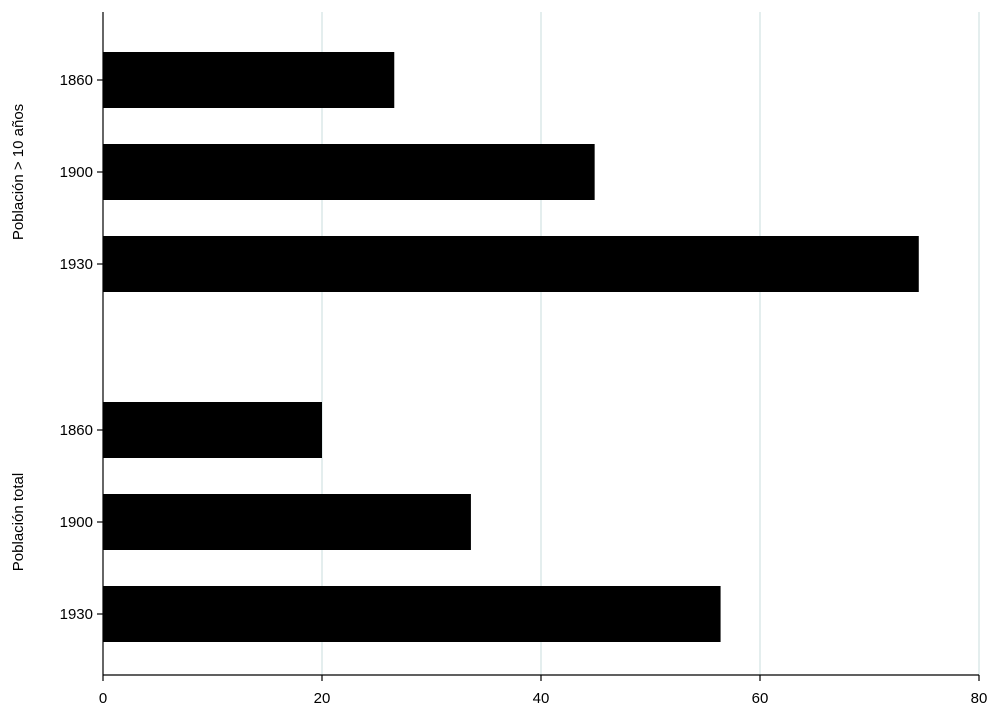 This screenshot has height=711, width=993. What do you see at coordinates (979, 698) in the screenshot?
I see `x-tick-label: 80` at bounding box center [979, 698].